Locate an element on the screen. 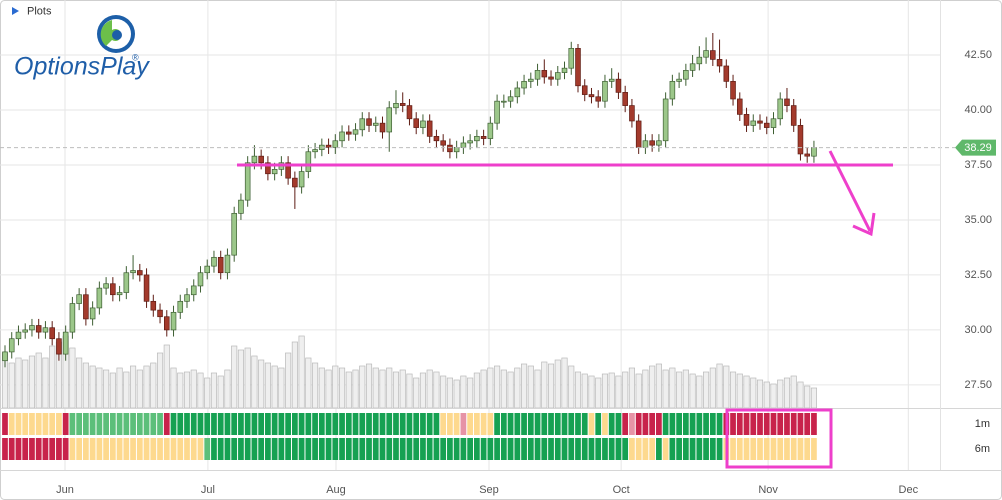  y-tick-label: 27.50 is located at coordinates (978, 385).